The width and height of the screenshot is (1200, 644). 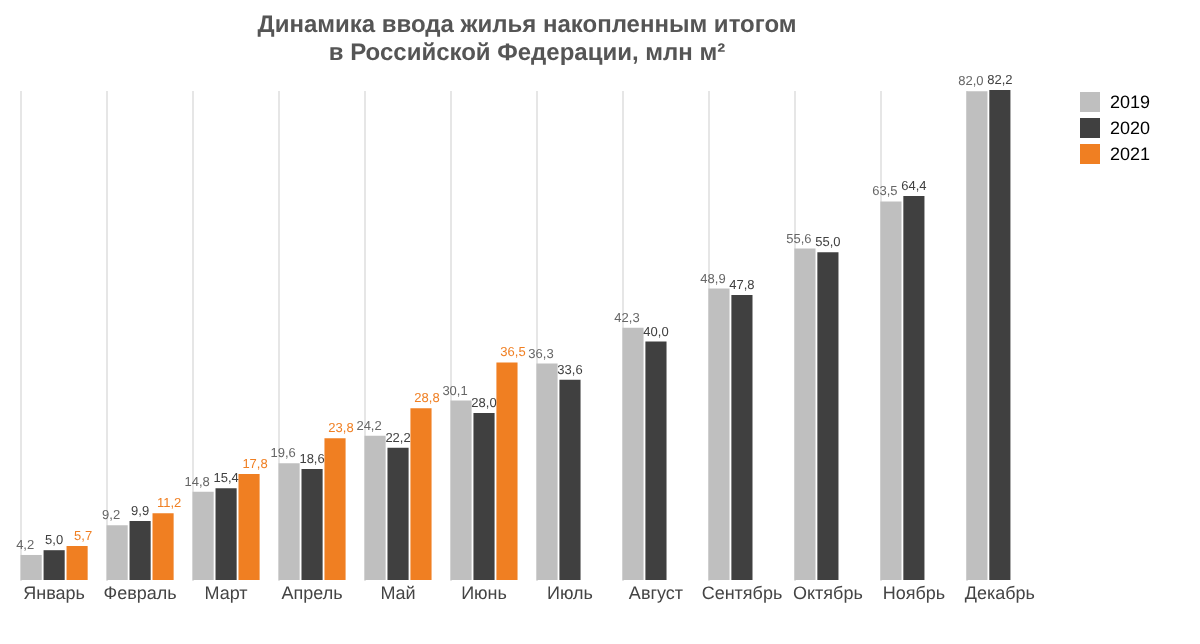 I want to click on text: Динамика ввода жилья накопленным итогом, so click(x=527, y=24).